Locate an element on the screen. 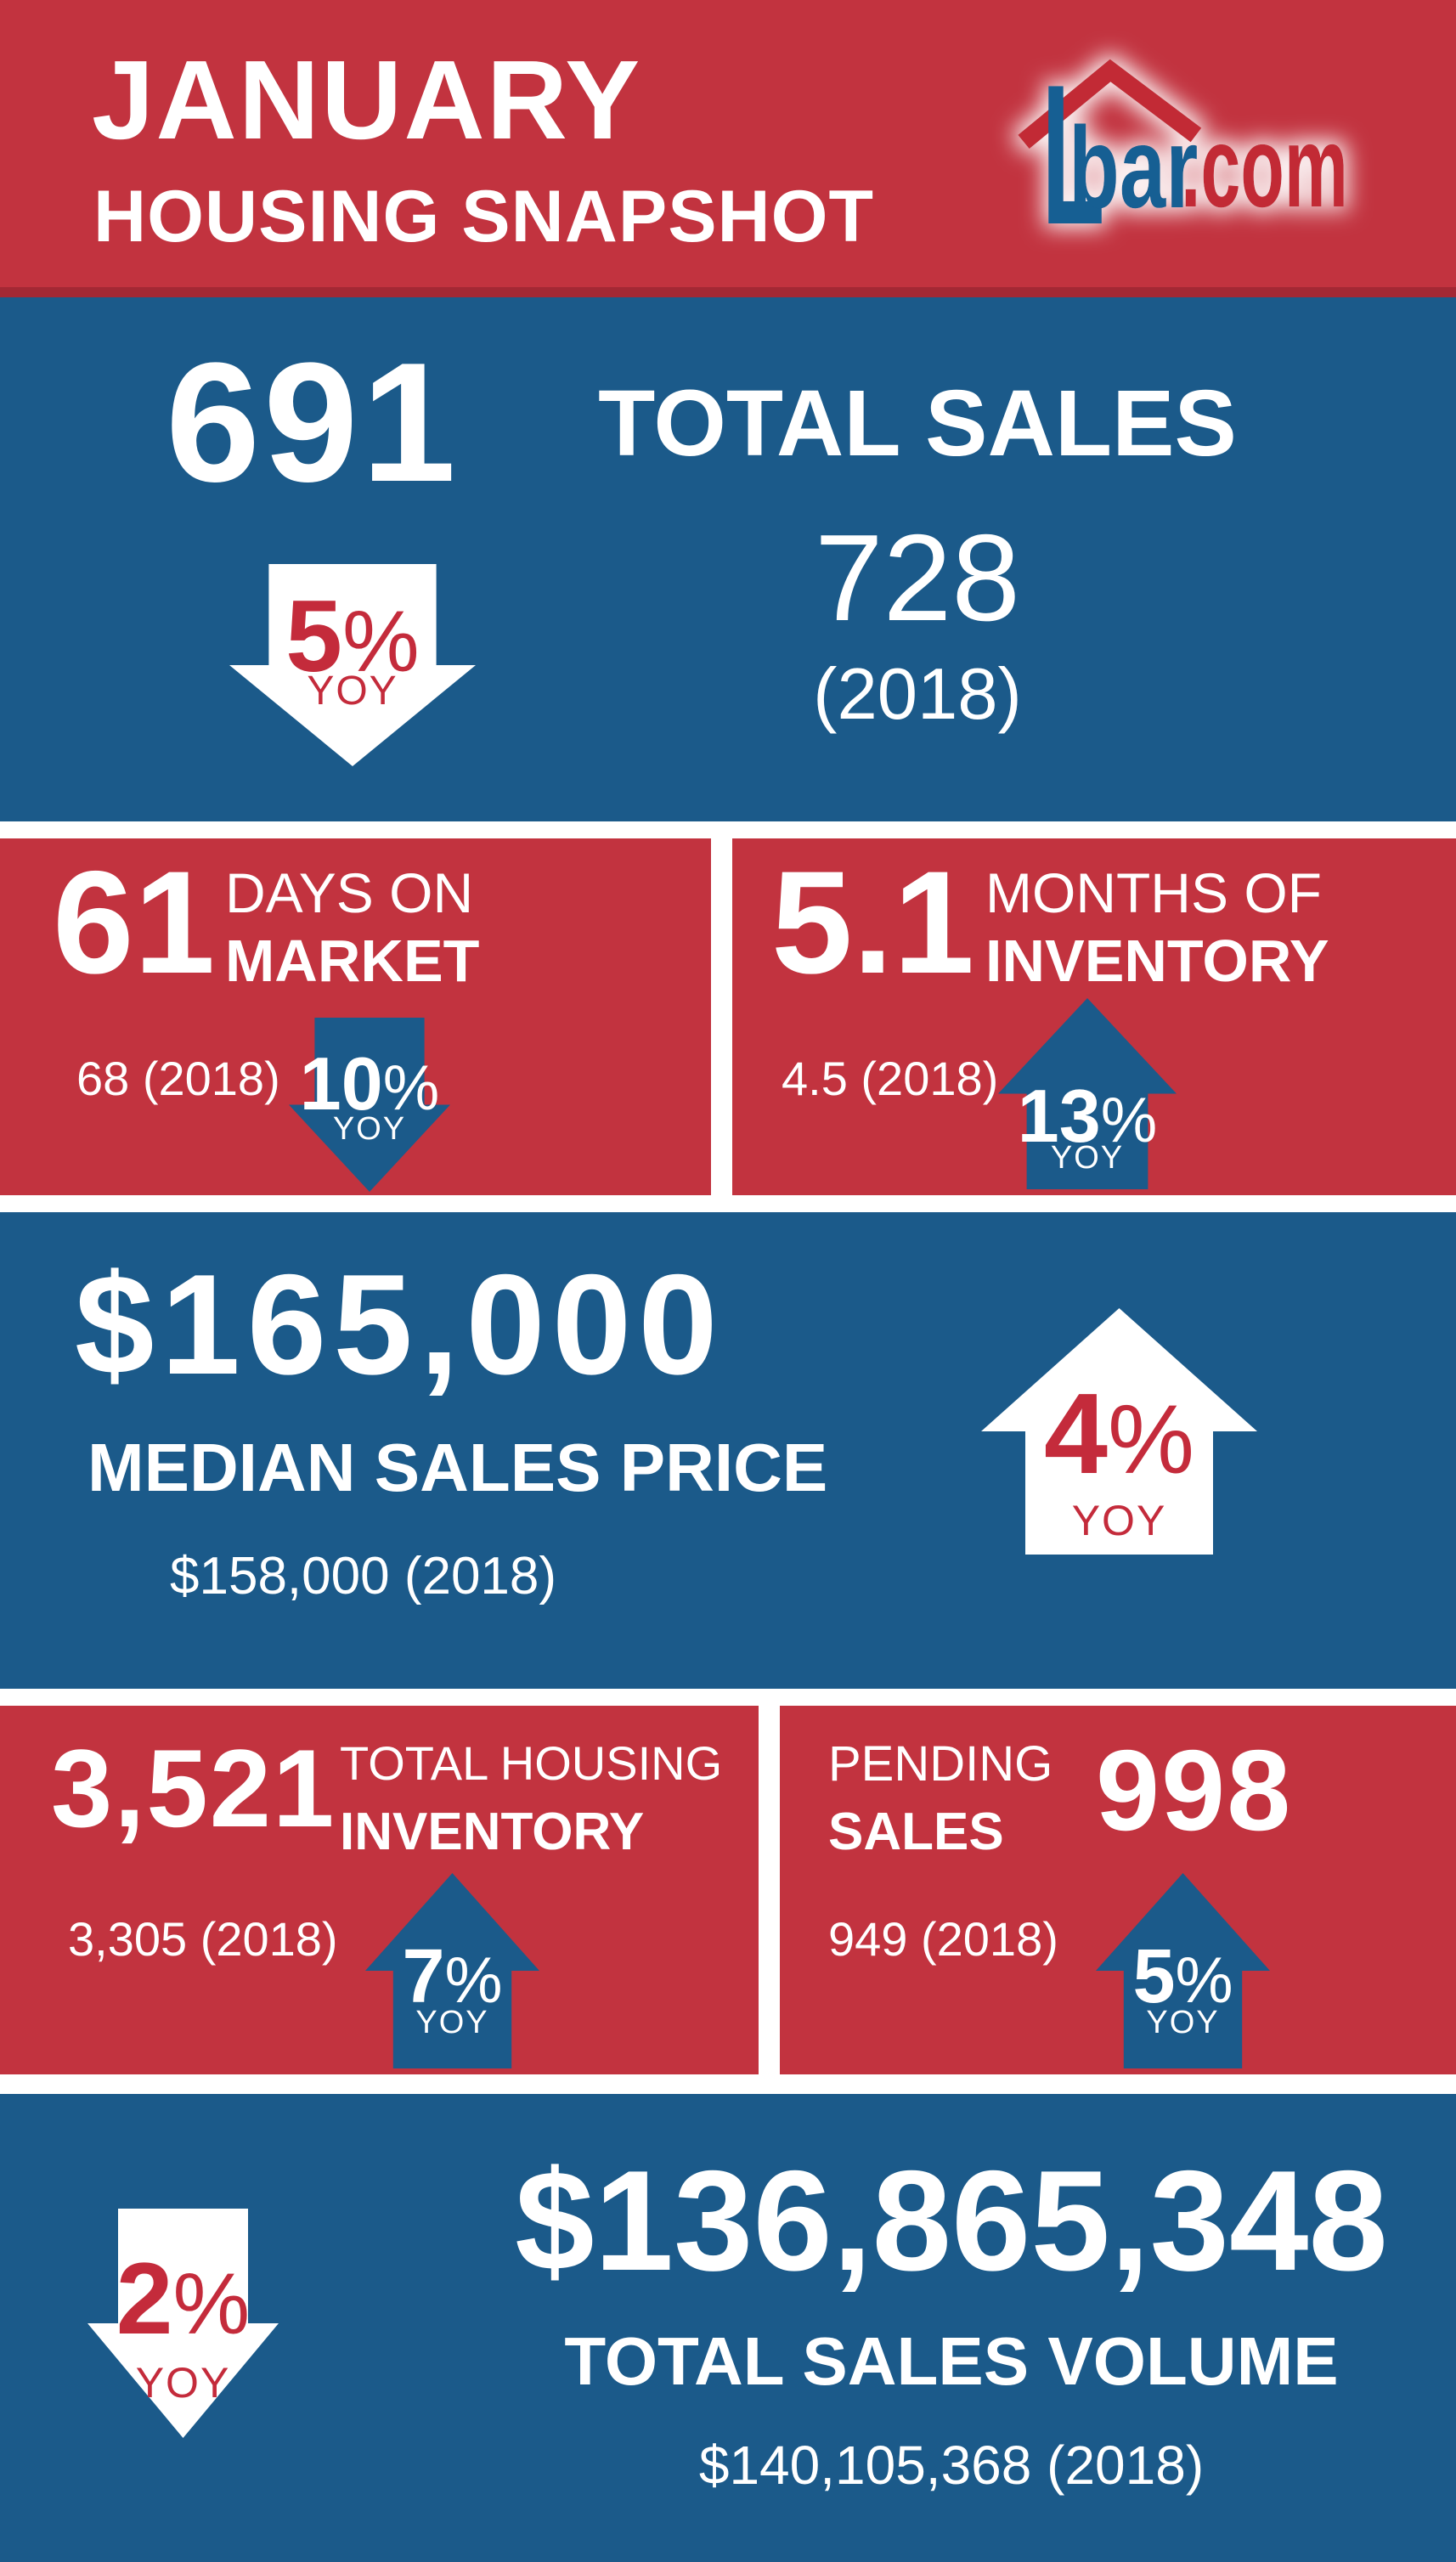 The width and height of the screenshot is (1456, 2562). median-sales-price-up-arrow-icon: 4% YOY is located at coordinates (1119, 1431).